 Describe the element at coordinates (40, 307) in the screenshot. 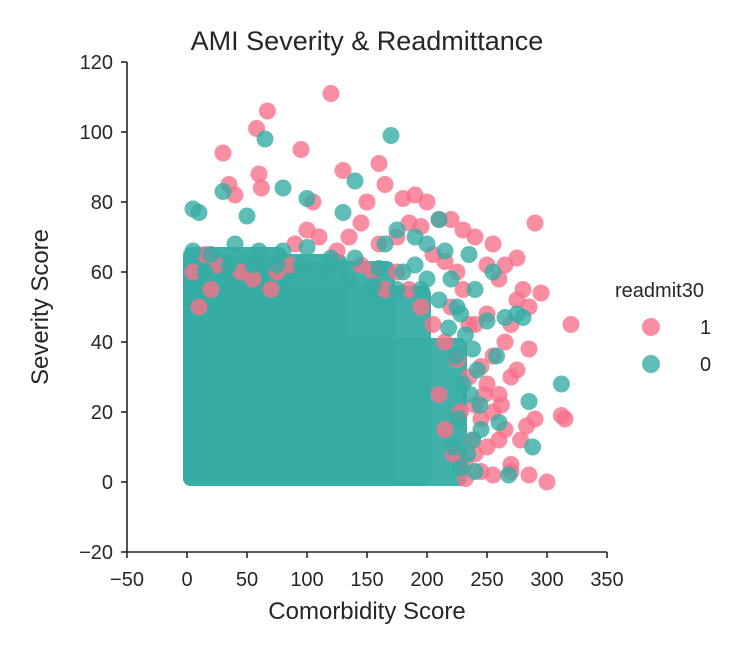

I see `y-axis-label: Severity Score` at that location.